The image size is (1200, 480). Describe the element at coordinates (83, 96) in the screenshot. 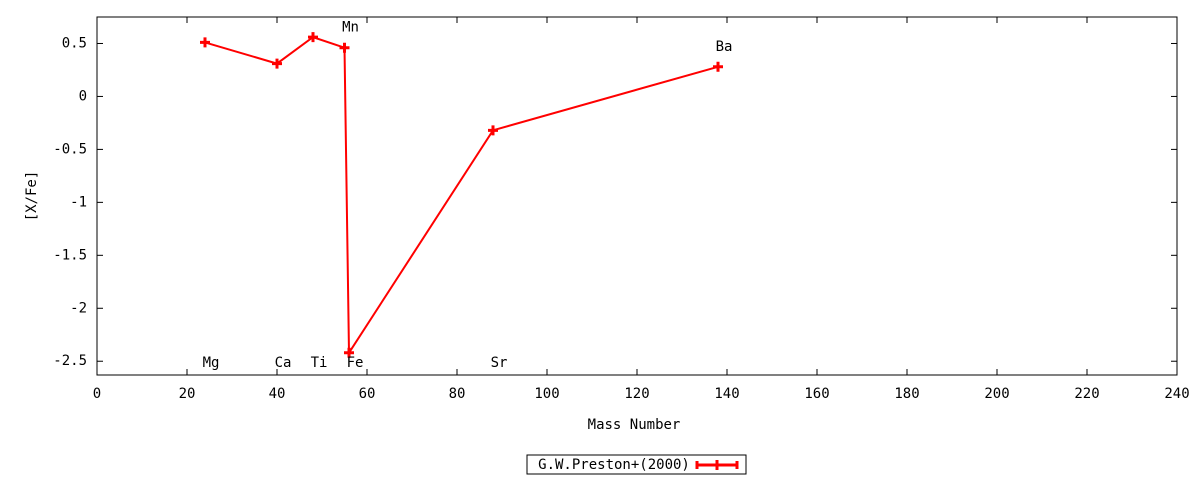

I see `y-tick-label: 0` at that location.